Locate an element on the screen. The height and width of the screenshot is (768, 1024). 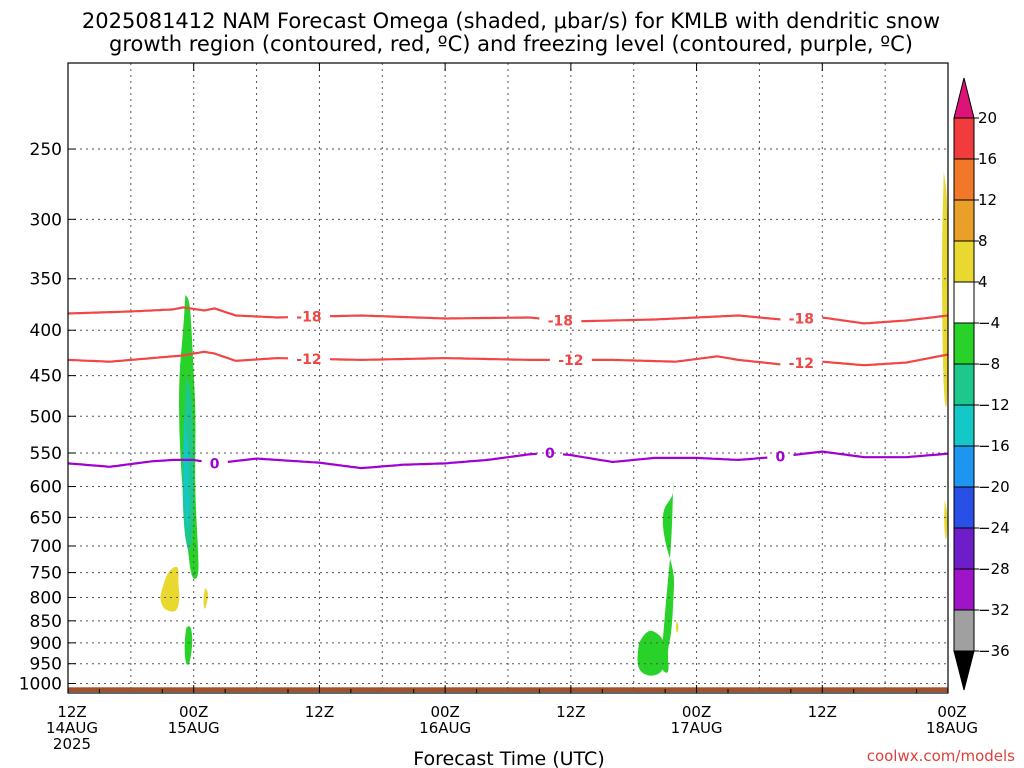
contour-line--12-seg2 is located at coordinates (686, 360).